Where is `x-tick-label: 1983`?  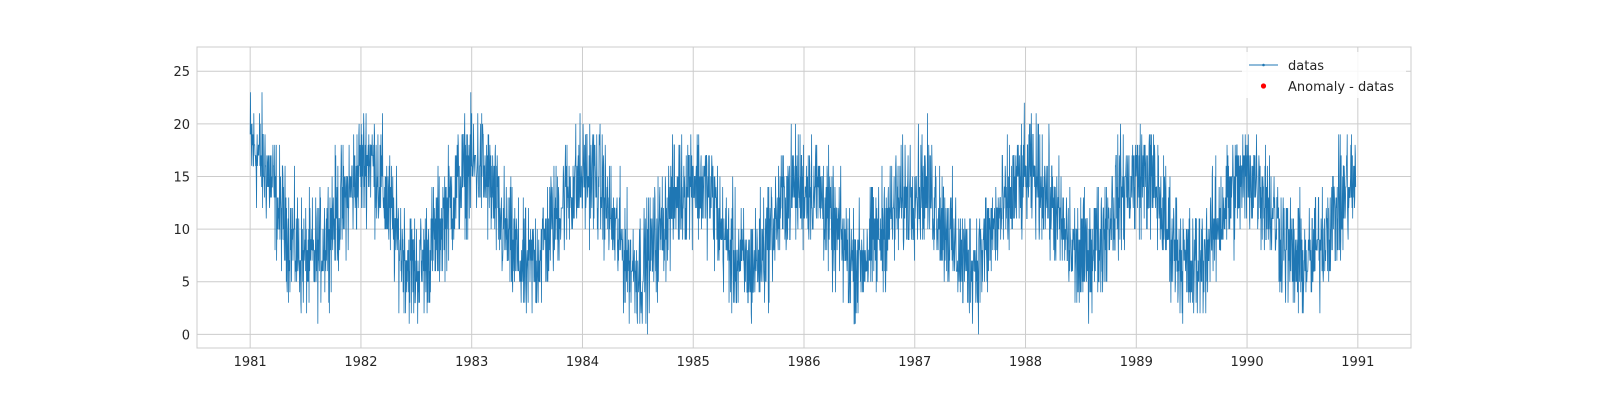
x-tick-label: 1983 is located at coordinates (471, 362).